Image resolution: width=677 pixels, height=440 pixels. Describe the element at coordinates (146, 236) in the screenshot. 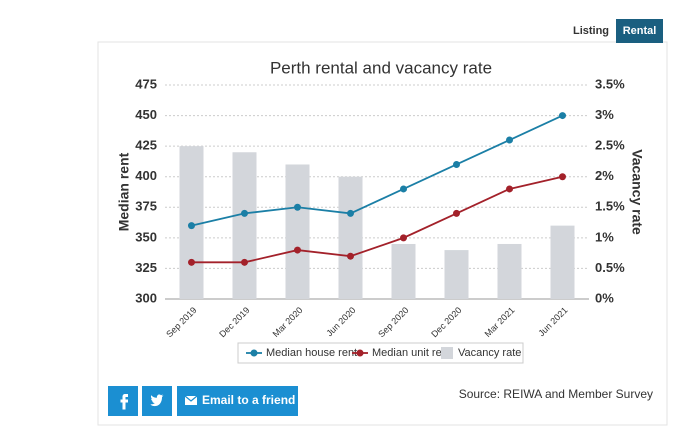

I see `y-tick-label: 350` at that location.